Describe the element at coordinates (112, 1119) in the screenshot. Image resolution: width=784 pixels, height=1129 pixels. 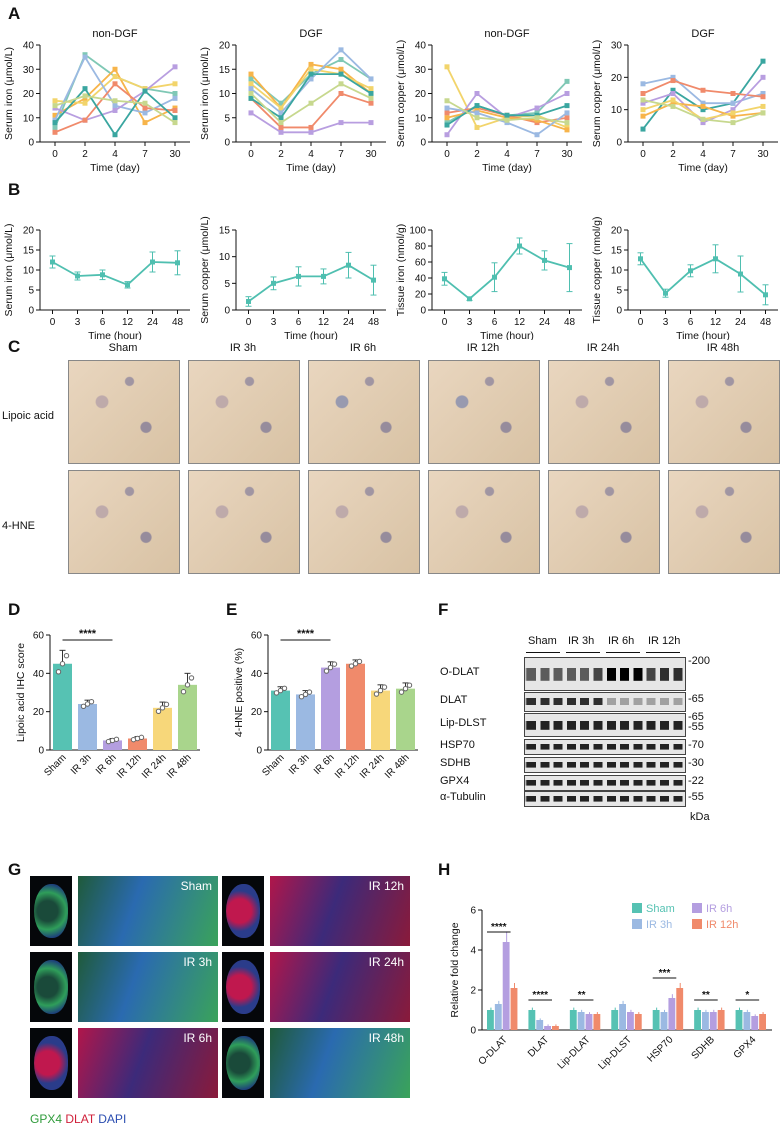
I see `if-legend-dapi: DAPI` at that location.